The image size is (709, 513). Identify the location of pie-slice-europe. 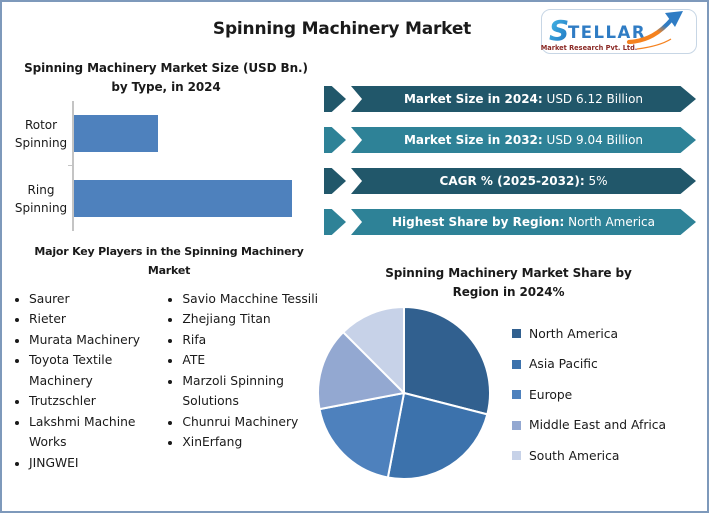
(361, 435).